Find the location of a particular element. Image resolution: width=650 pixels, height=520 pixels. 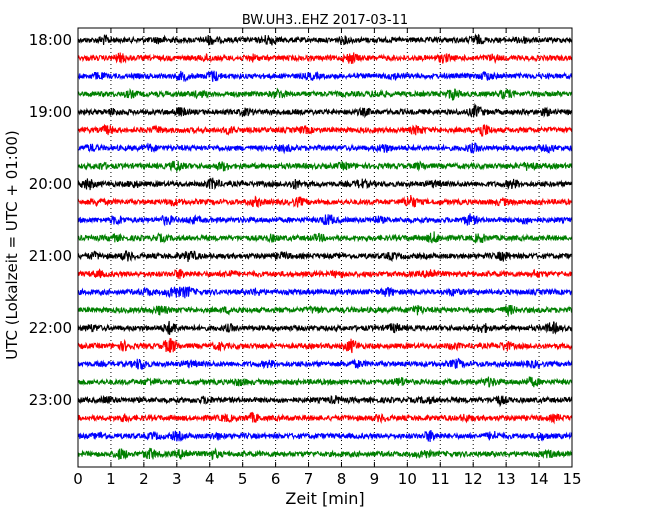

y-tick-label: 21:00 is located at coordinates (50, 256).